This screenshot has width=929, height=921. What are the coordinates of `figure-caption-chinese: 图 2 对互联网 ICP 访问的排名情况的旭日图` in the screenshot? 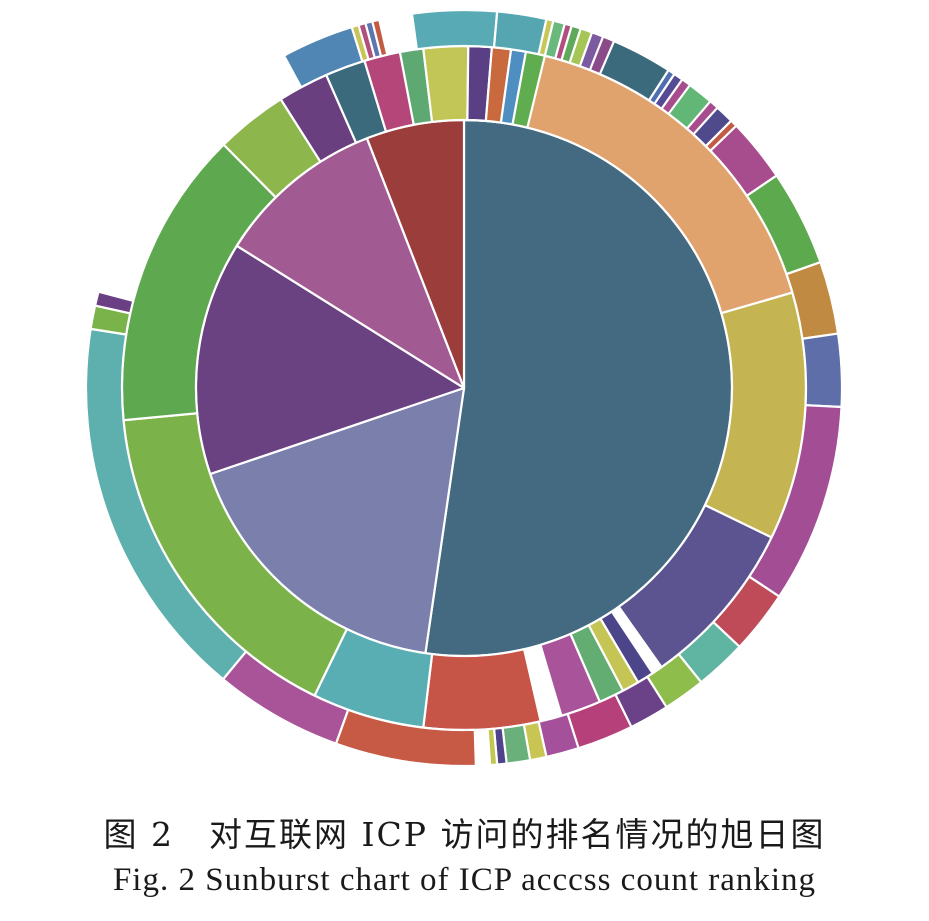 It's located at (464, 834).